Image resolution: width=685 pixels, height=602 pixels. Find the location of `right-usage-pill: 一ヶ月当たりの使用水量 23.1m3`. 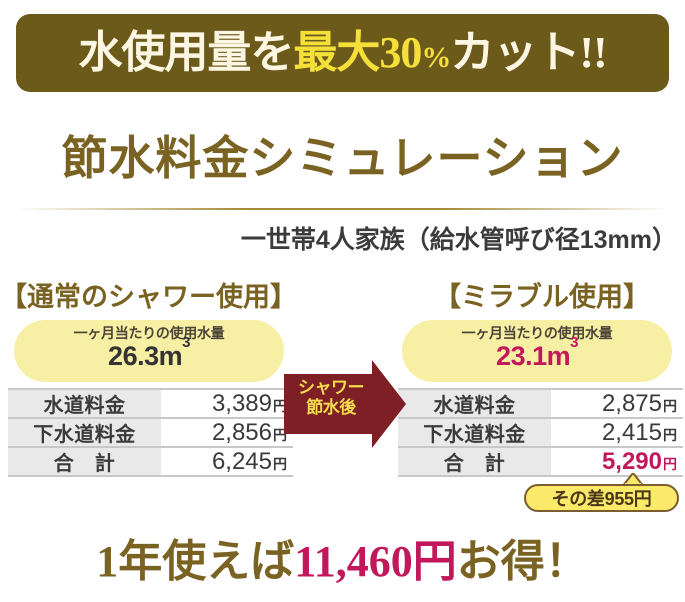

right-usage-pill: 一ヶ月当たりの使用水量 23.1m3 is located at coordinates (537, 351).